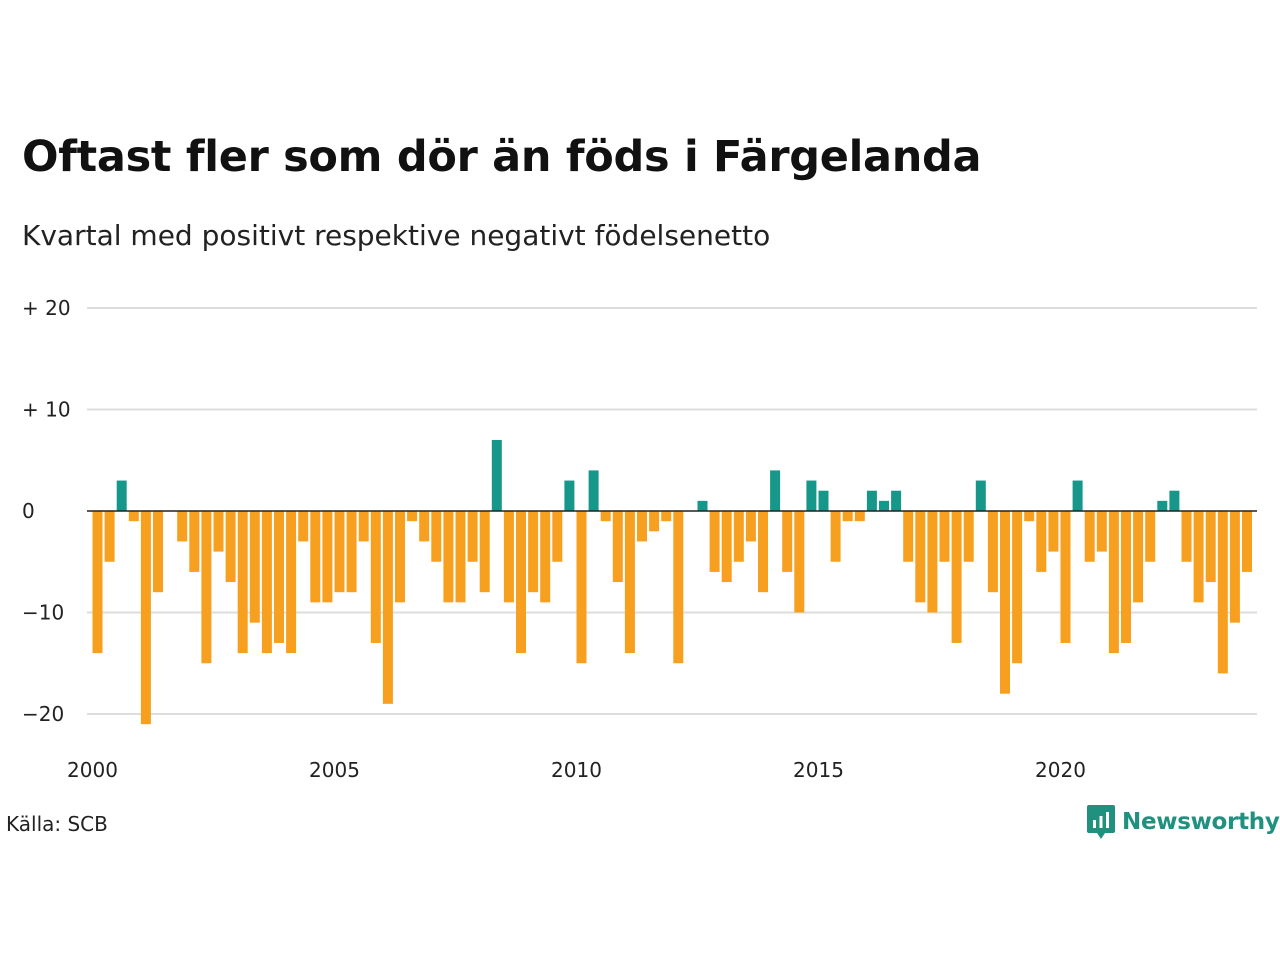 The width and height of the screenshot is (1280, 960). What do you see at coordinates (46, 511) in the screenshot?
I see `y-axis-ticks: + 20 + 10 0 −10 −20` at bounding box center [46, 511].